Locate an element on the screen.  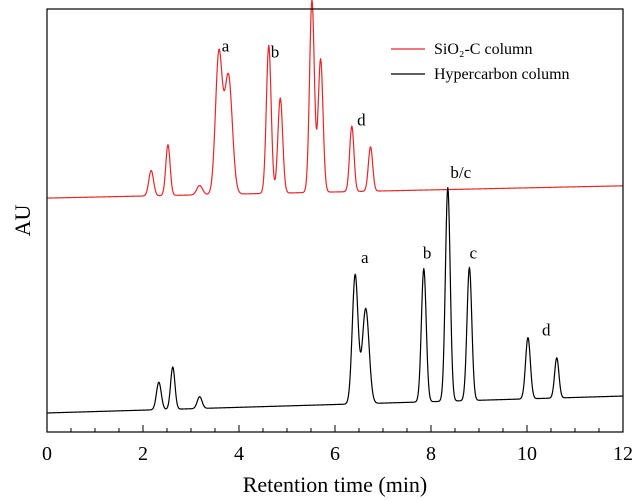
x-tick-label: 2 is located at coordinates (143, 454).